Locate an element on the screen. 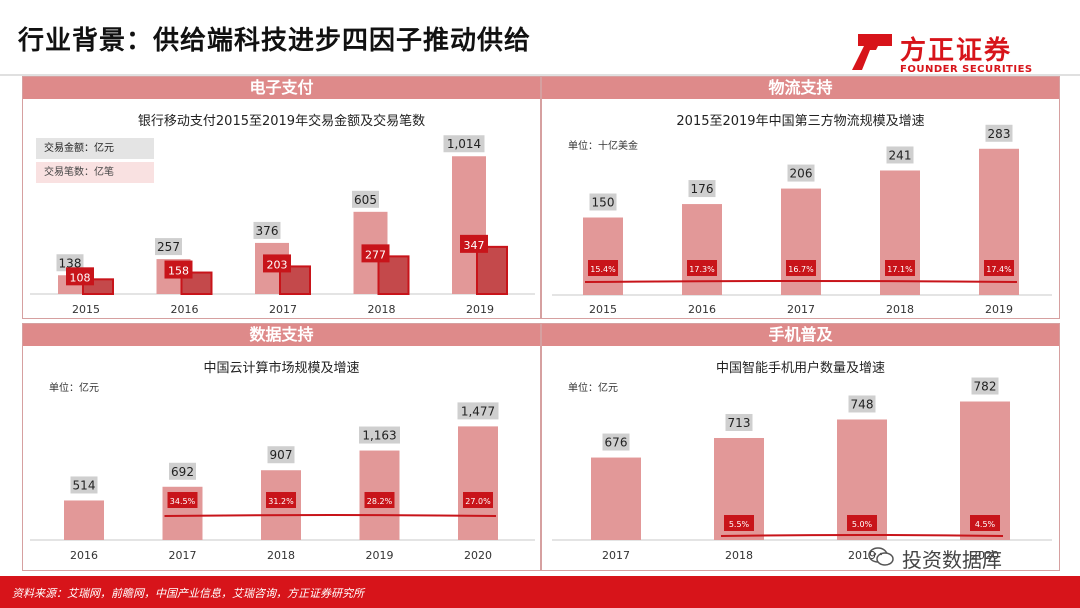 Image resolution: width=1080 pixels, height=608 pixels. data-rate-label: 34.5% is located at coordinates (183, 501).